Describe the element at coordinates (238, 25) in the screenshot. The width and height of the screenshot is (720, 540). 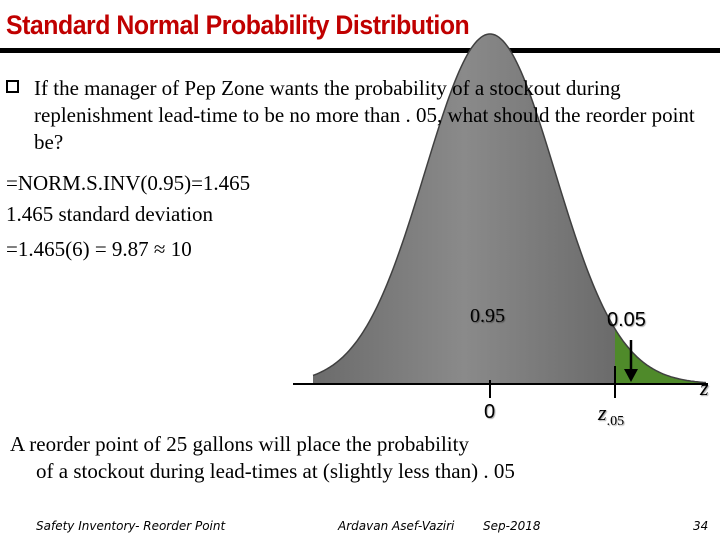
I see `slide-title: Standard Normal Probability Distribution` at that location.